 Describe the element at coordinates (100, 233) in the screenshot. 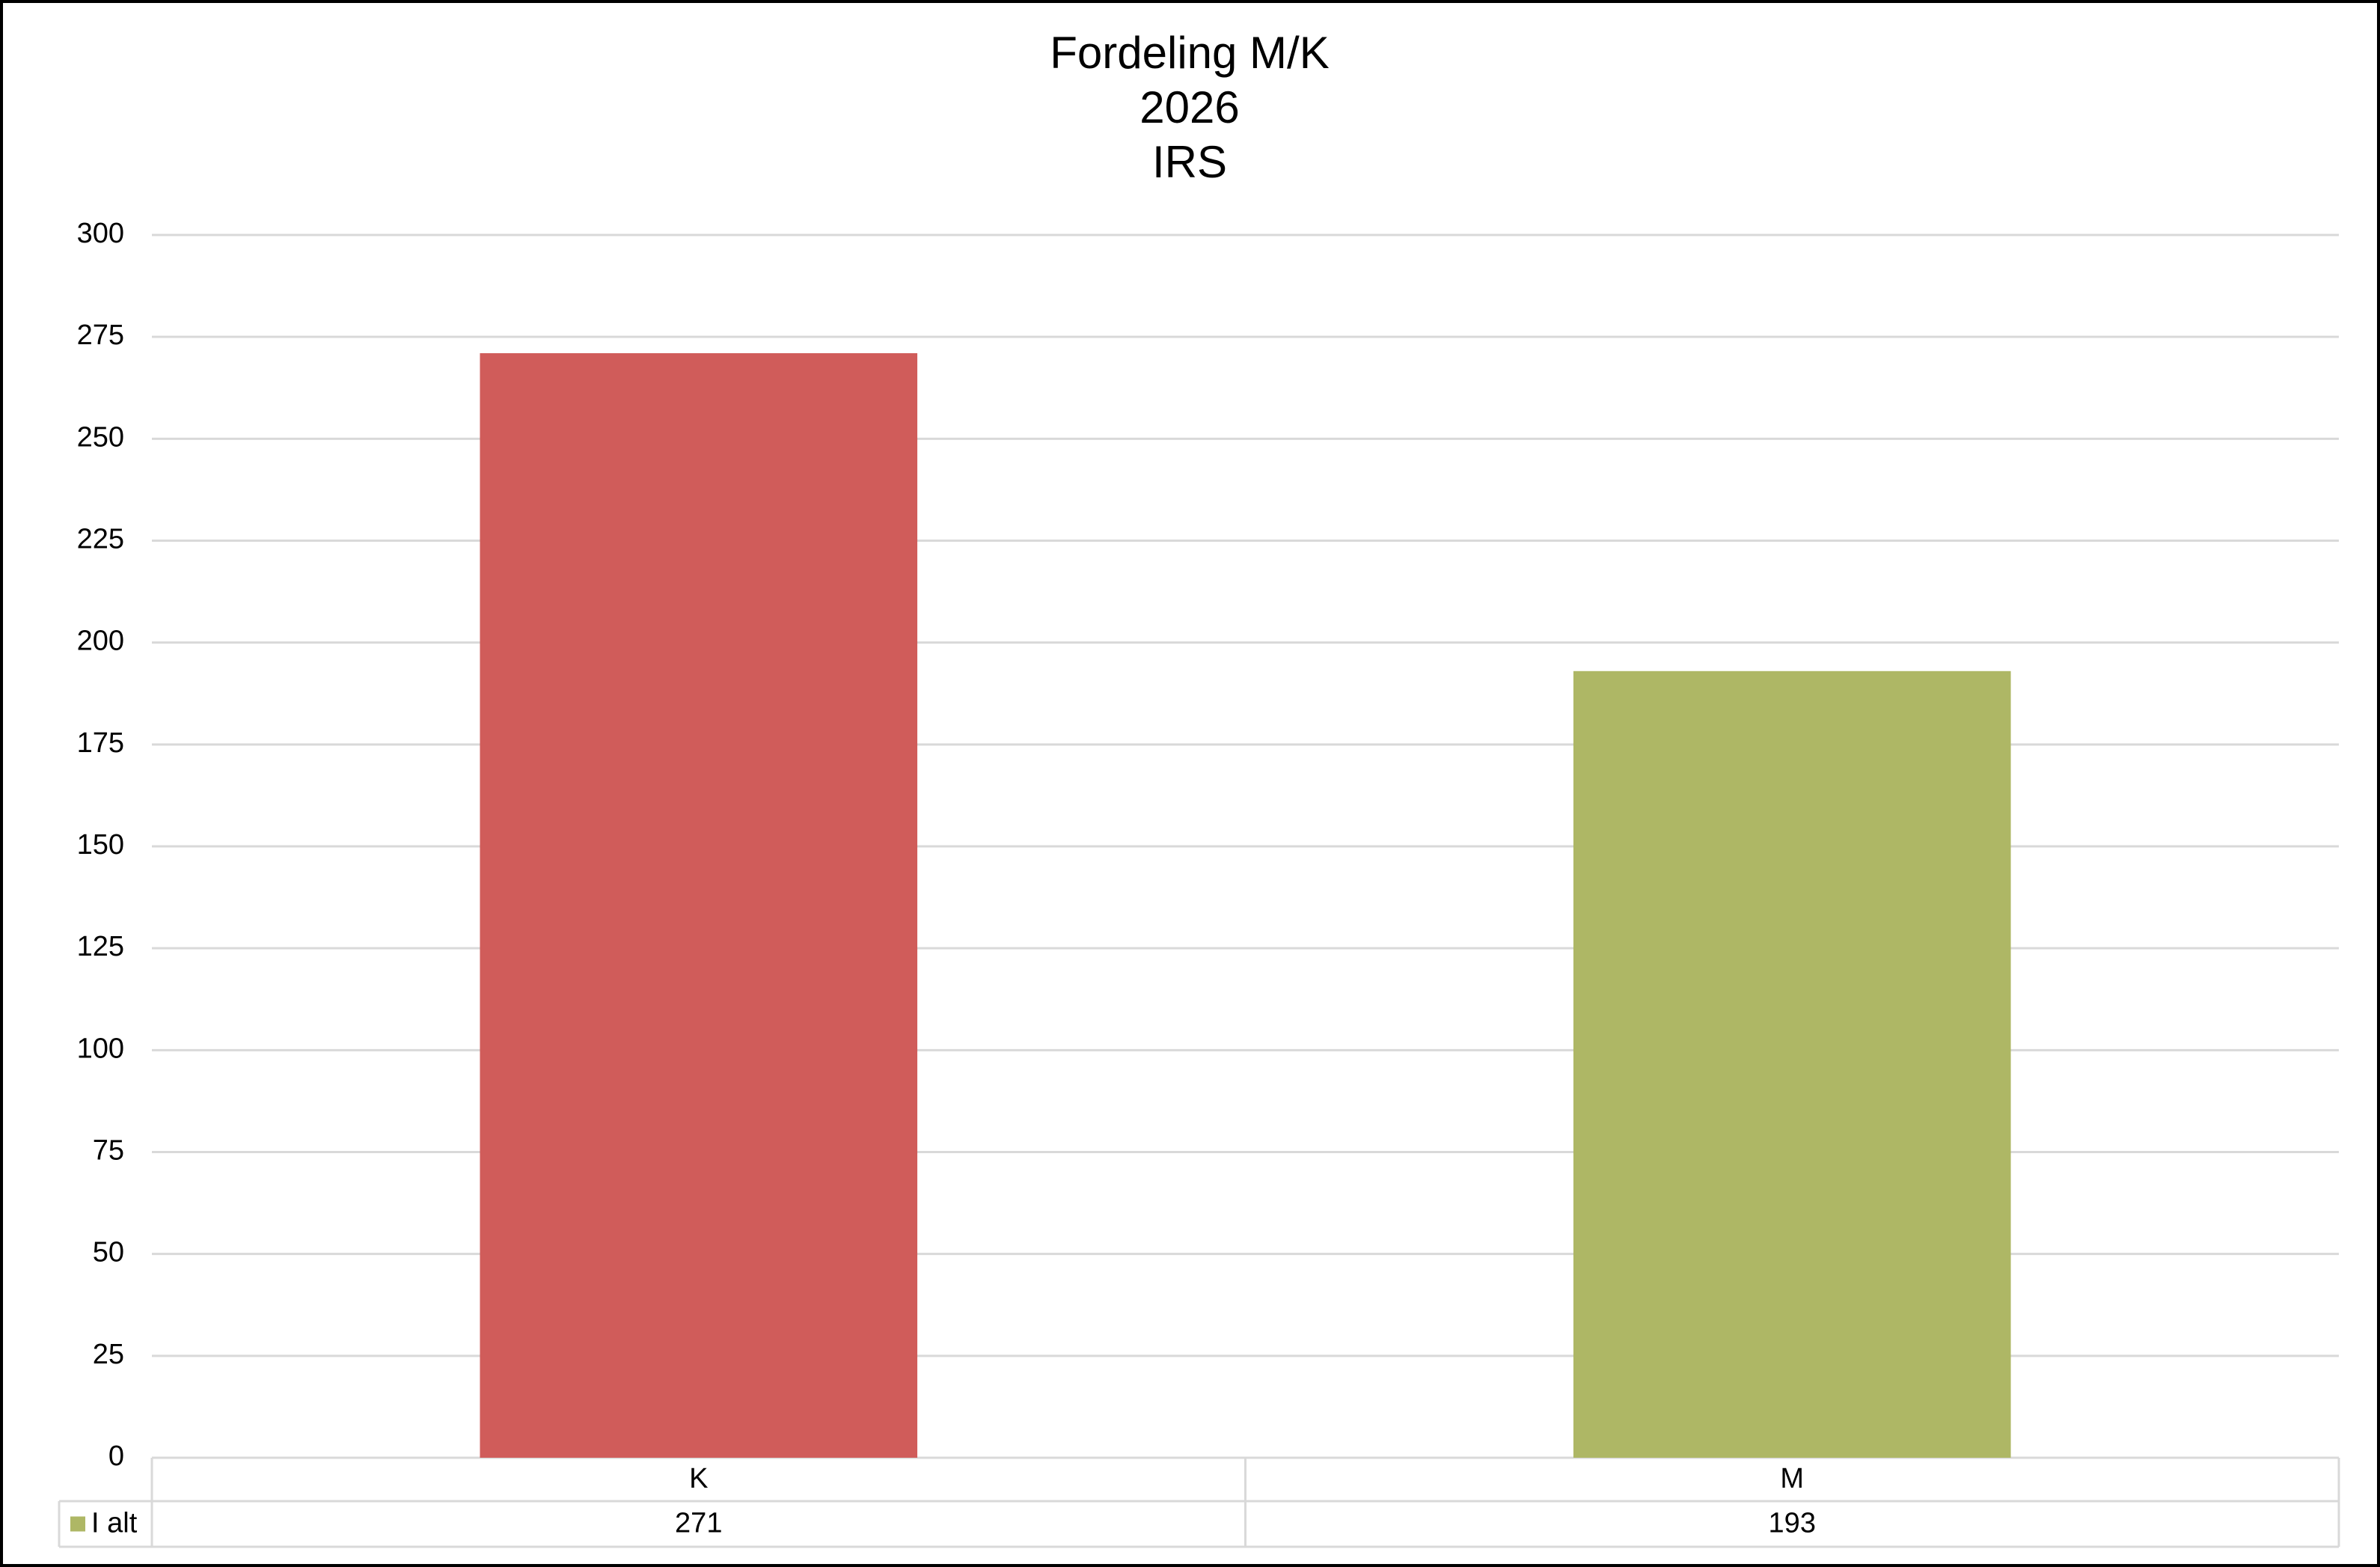

I see `y-tick-label: 300` at that location.